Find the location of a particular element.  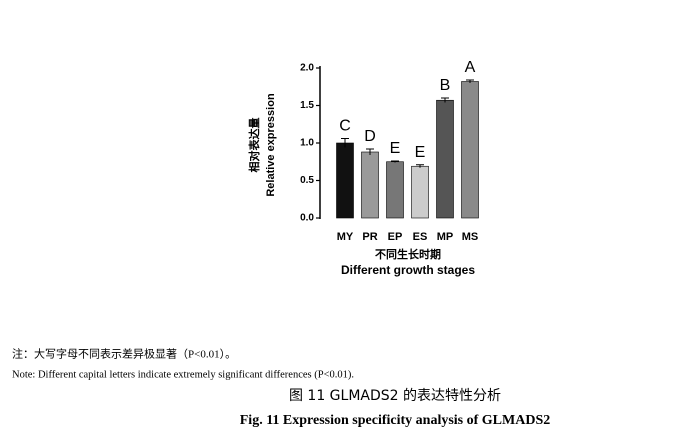

y-tick-label: 0.5 is located at coordinates (307, 180).